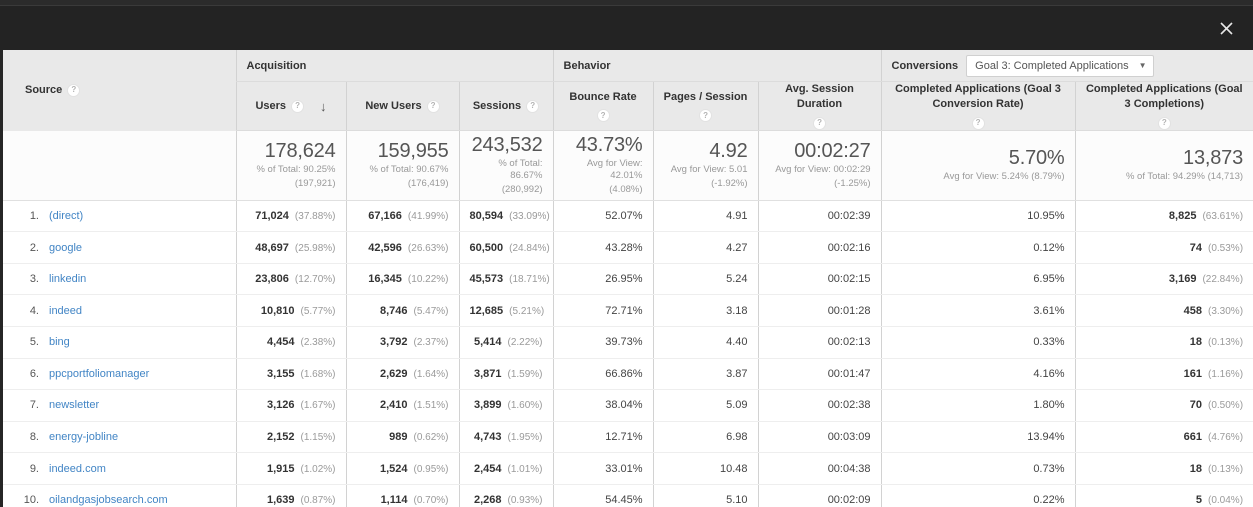 The width and height of the screenshot is (1253, 507). Describe the element at coordinates (529, 248) in the screenshot. I see `cell-sessions-percent: (24.84%)` at that location.